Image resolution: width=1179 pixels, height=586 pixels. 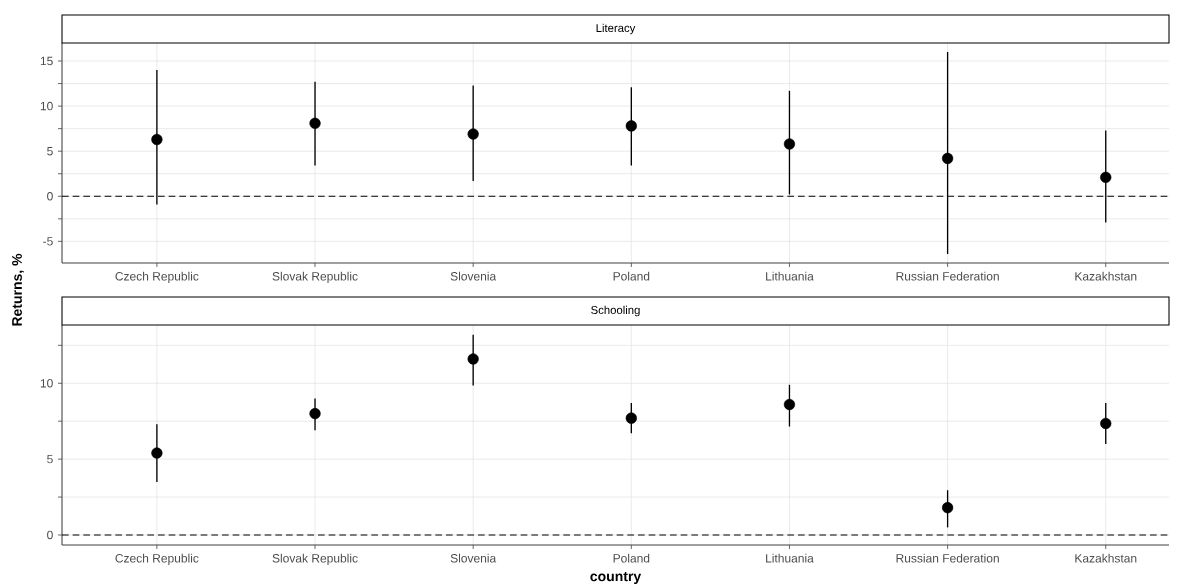 I want to click on chart-title: Literacy, so click(x=616, y=29).